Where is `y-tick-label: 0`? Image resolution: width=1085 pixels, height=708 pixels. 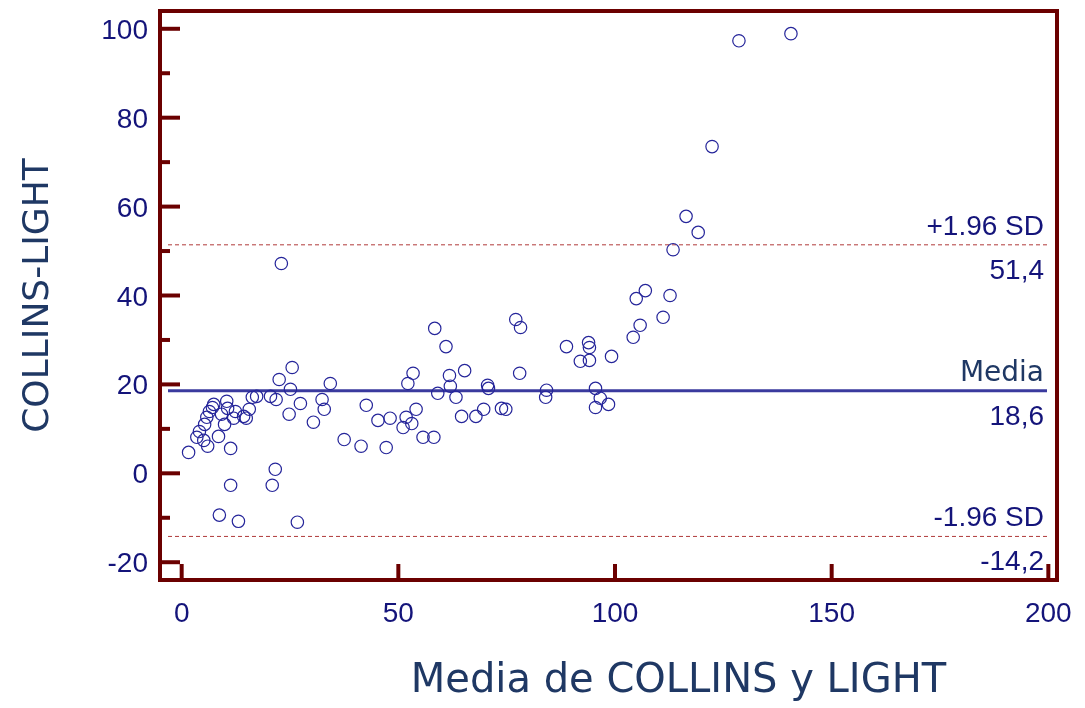
y-tick-label: 0 is located at coordinates (140, 474).